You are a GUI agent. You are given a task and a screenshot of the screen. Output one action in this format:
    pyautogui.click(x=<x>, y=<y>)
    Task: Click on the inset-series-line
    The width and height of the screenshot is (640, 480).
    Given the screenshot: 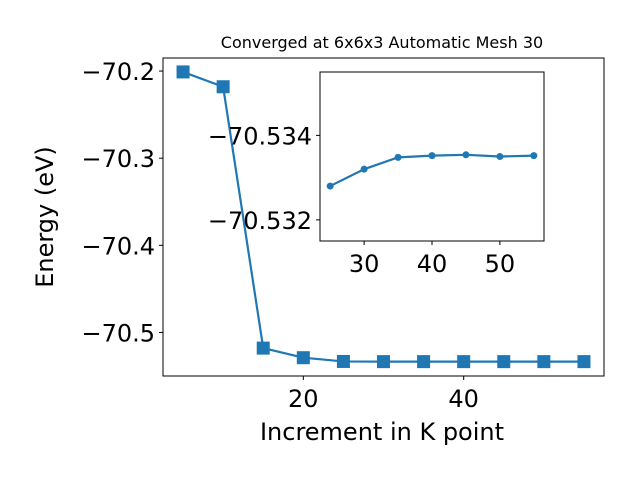 What is the action you would take?
    pyautogui.click(x=431, y=170)
    